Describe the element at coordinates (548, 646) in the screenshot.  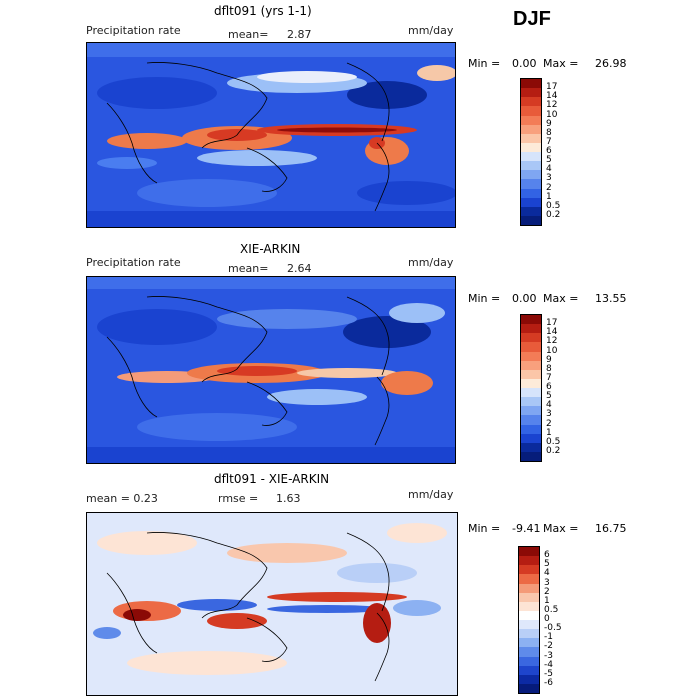
I see `colorbar-level-label: -2` at that location.